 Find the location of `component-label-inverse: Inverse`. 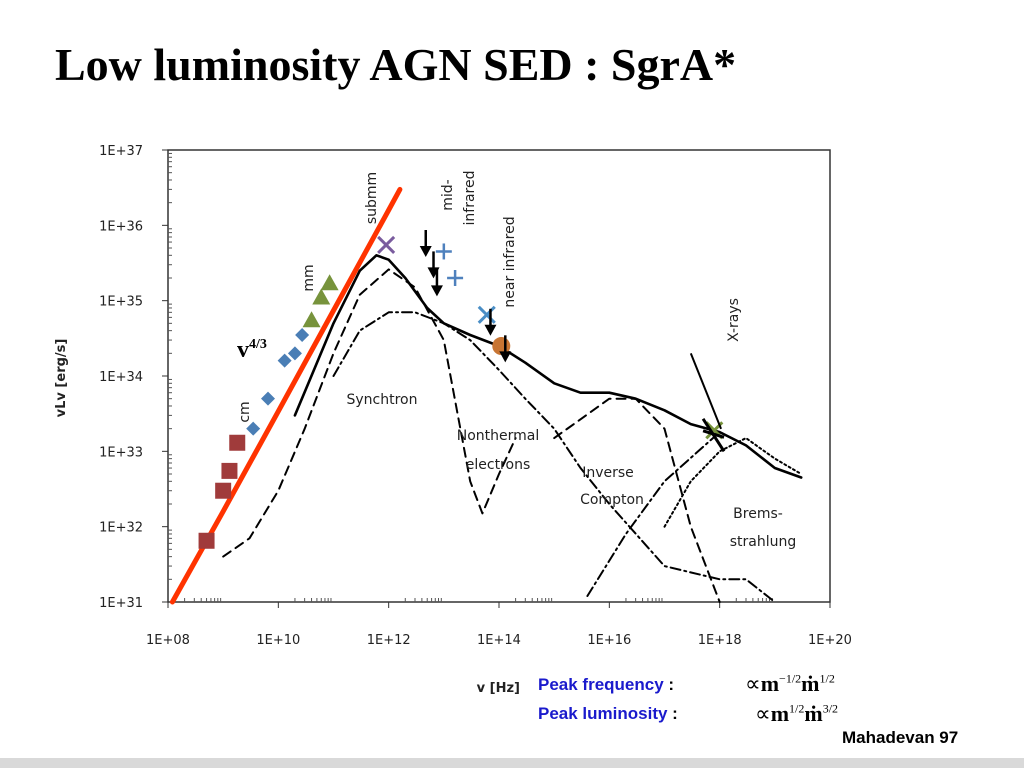

component-label-inverse: Inverse is located at coordinates (608, 473).